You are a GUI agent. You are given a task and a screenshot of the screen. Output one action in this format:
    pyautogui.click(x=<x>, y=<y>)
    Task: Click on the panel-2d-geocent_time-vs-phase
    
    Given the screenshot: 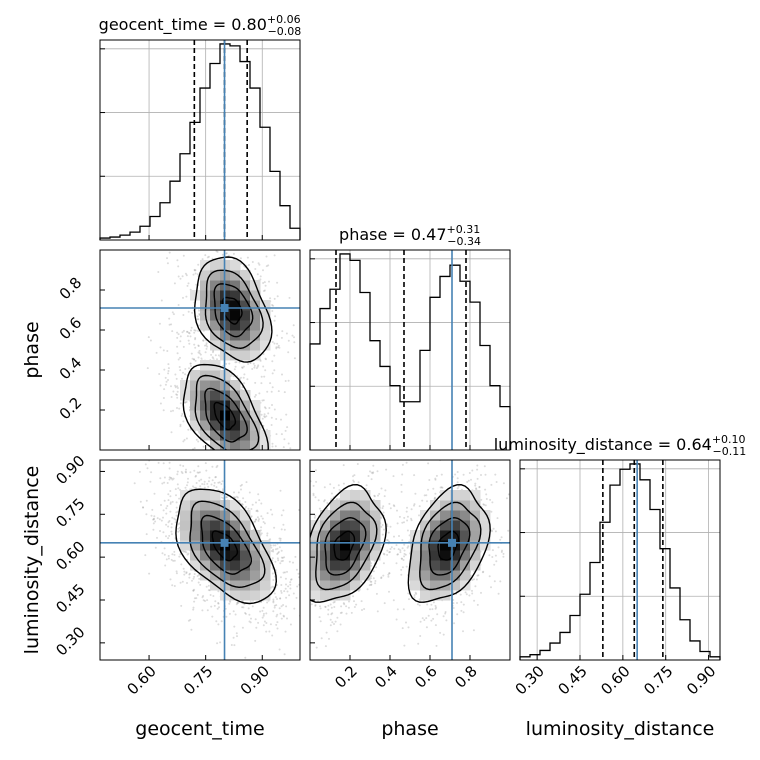 What is the action you would take?
    pyautogui.click(x=200, y=350)
    